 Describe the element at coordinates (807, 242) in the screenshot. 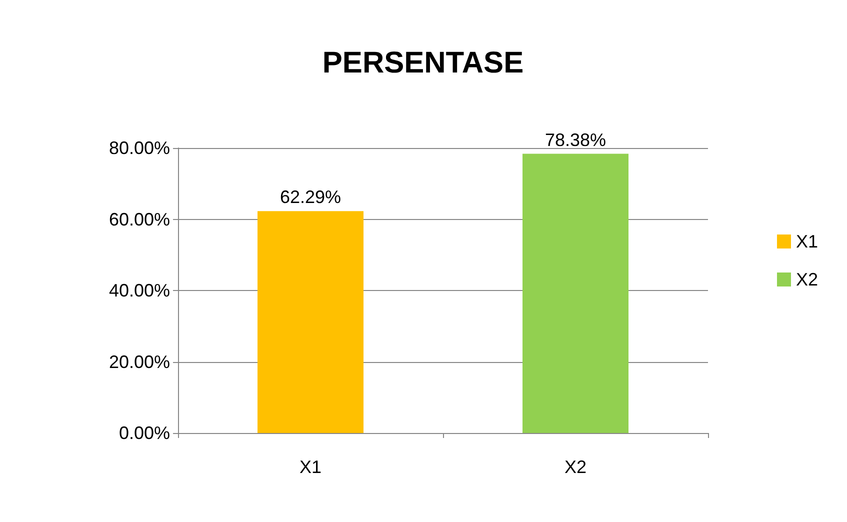

I see `legend-label: X1` at that location.